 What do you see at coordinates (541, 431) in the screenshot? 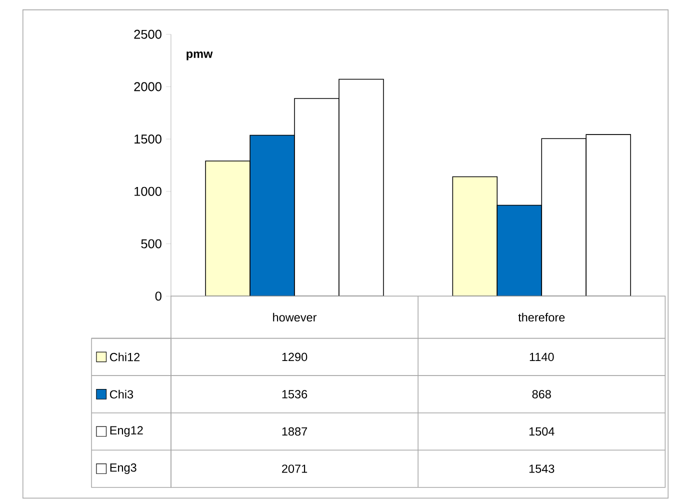
I see `data-label: 1504` at bounding box center [541, 431].